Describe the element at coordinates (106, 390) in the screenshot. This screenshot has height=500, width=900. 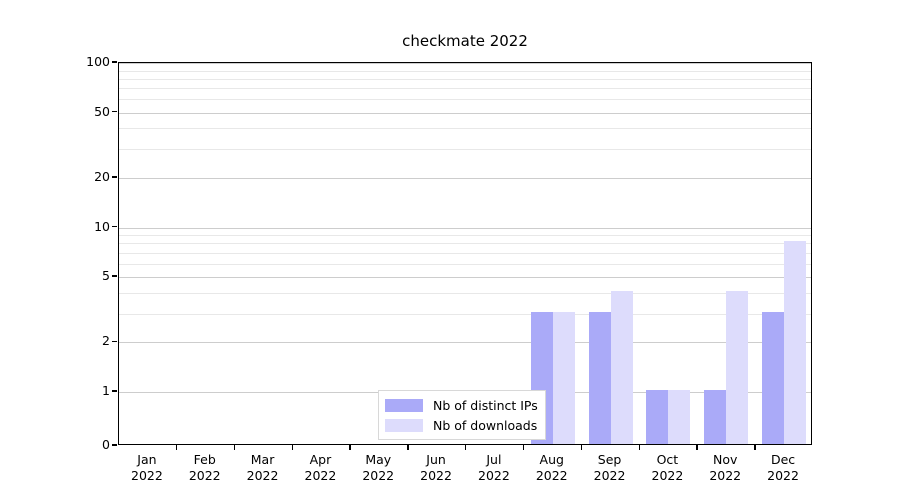
I see `y-tick-label: 1` at that location.